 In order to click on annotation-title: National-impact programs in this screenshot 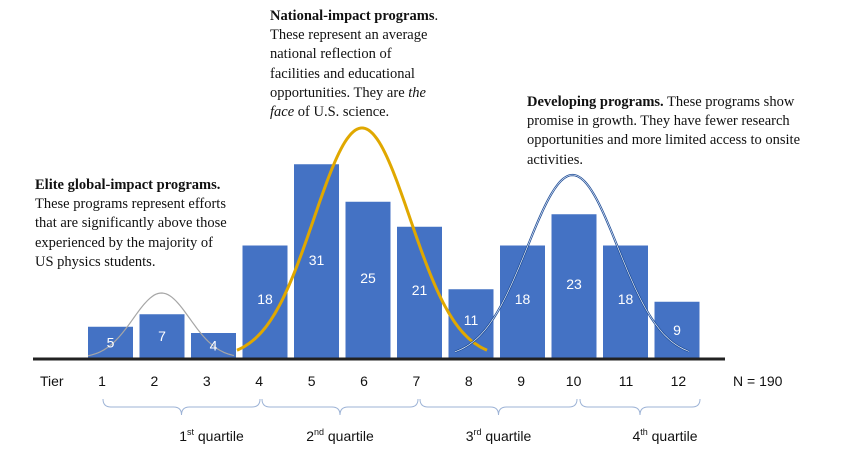, I will do `click(352, 16)`.